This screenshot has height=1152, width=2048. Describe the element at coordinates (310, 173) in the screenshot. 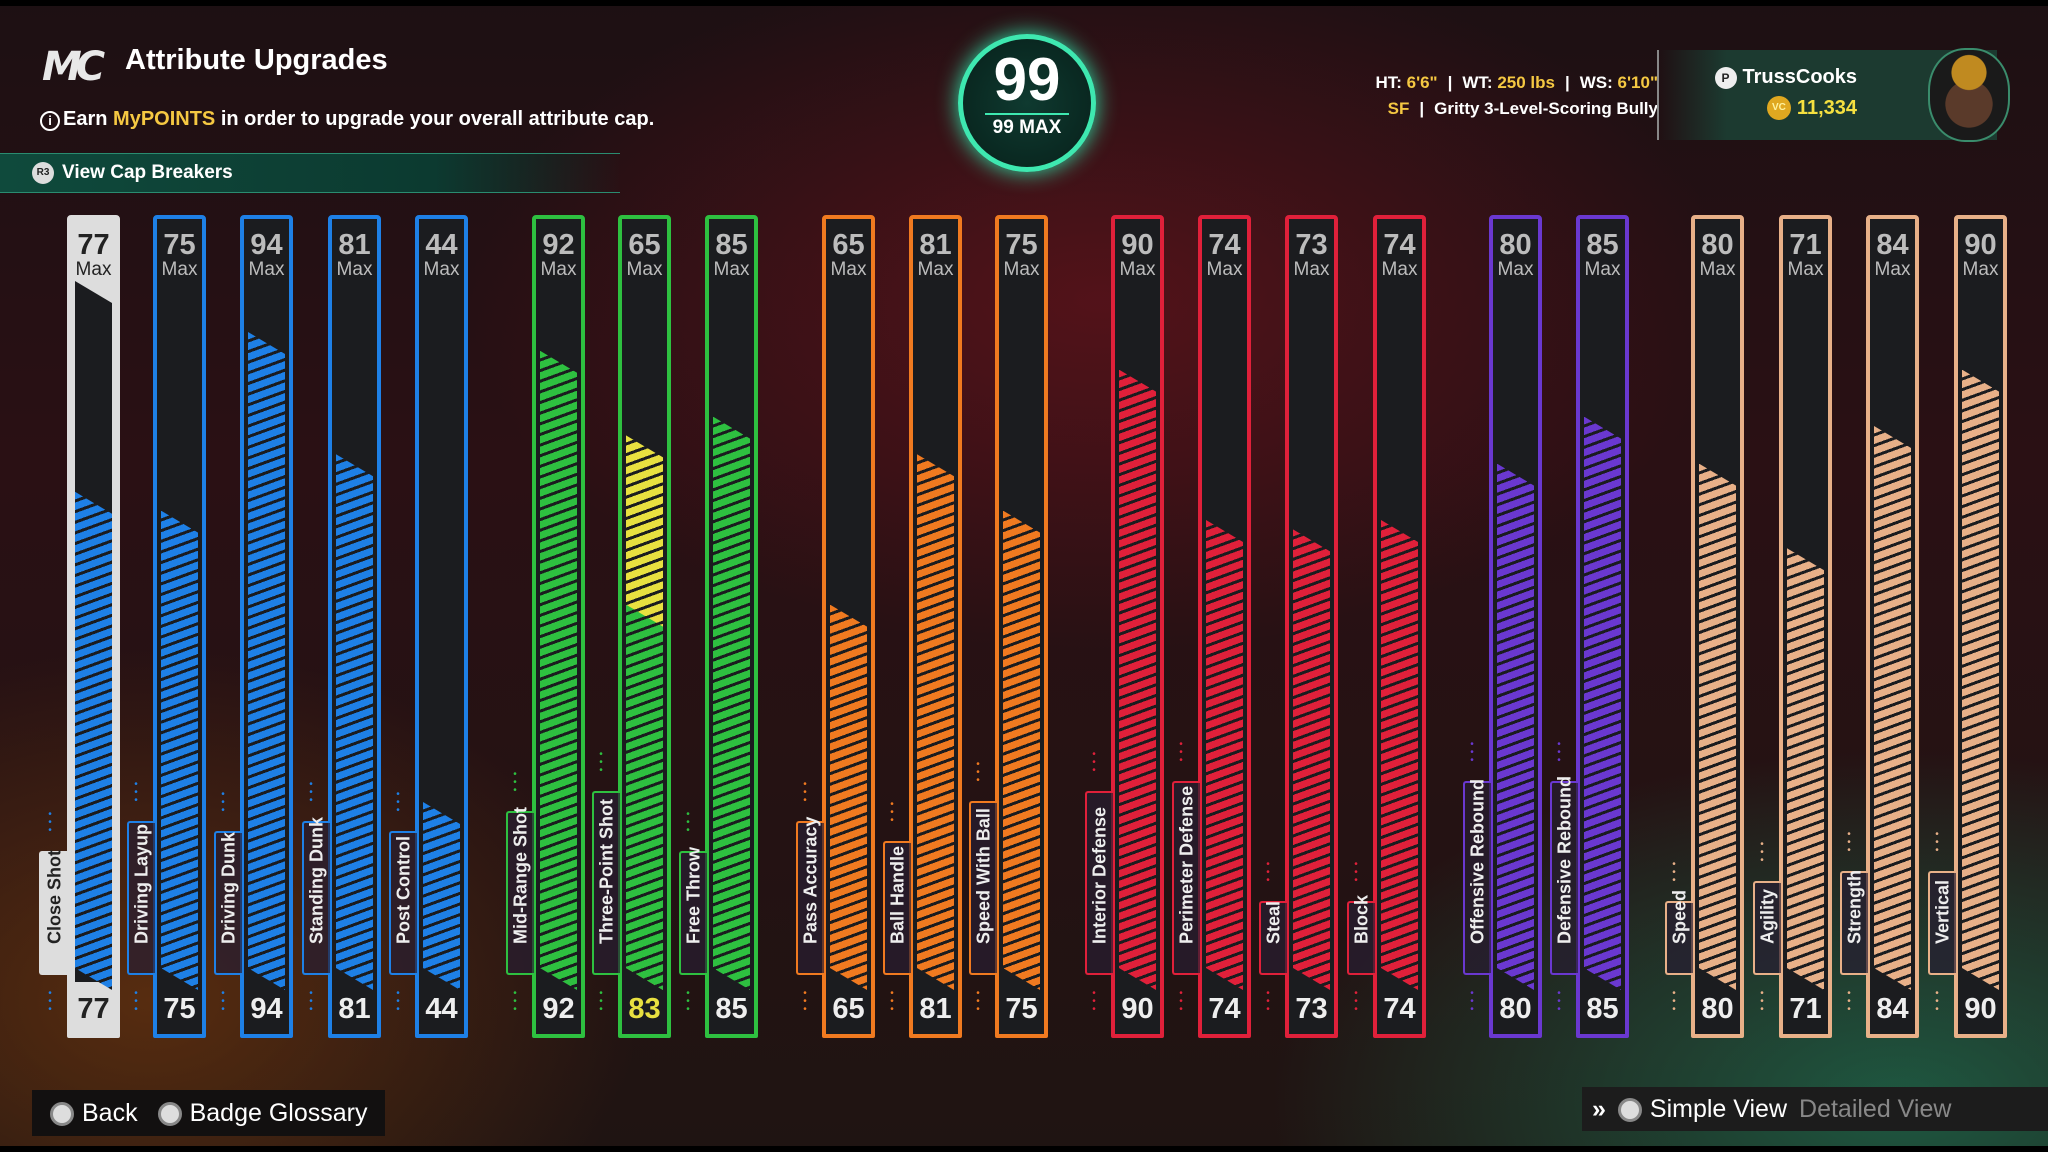

I see `view-cap-breakers-button: R3 View Cap Breakers` at that location.